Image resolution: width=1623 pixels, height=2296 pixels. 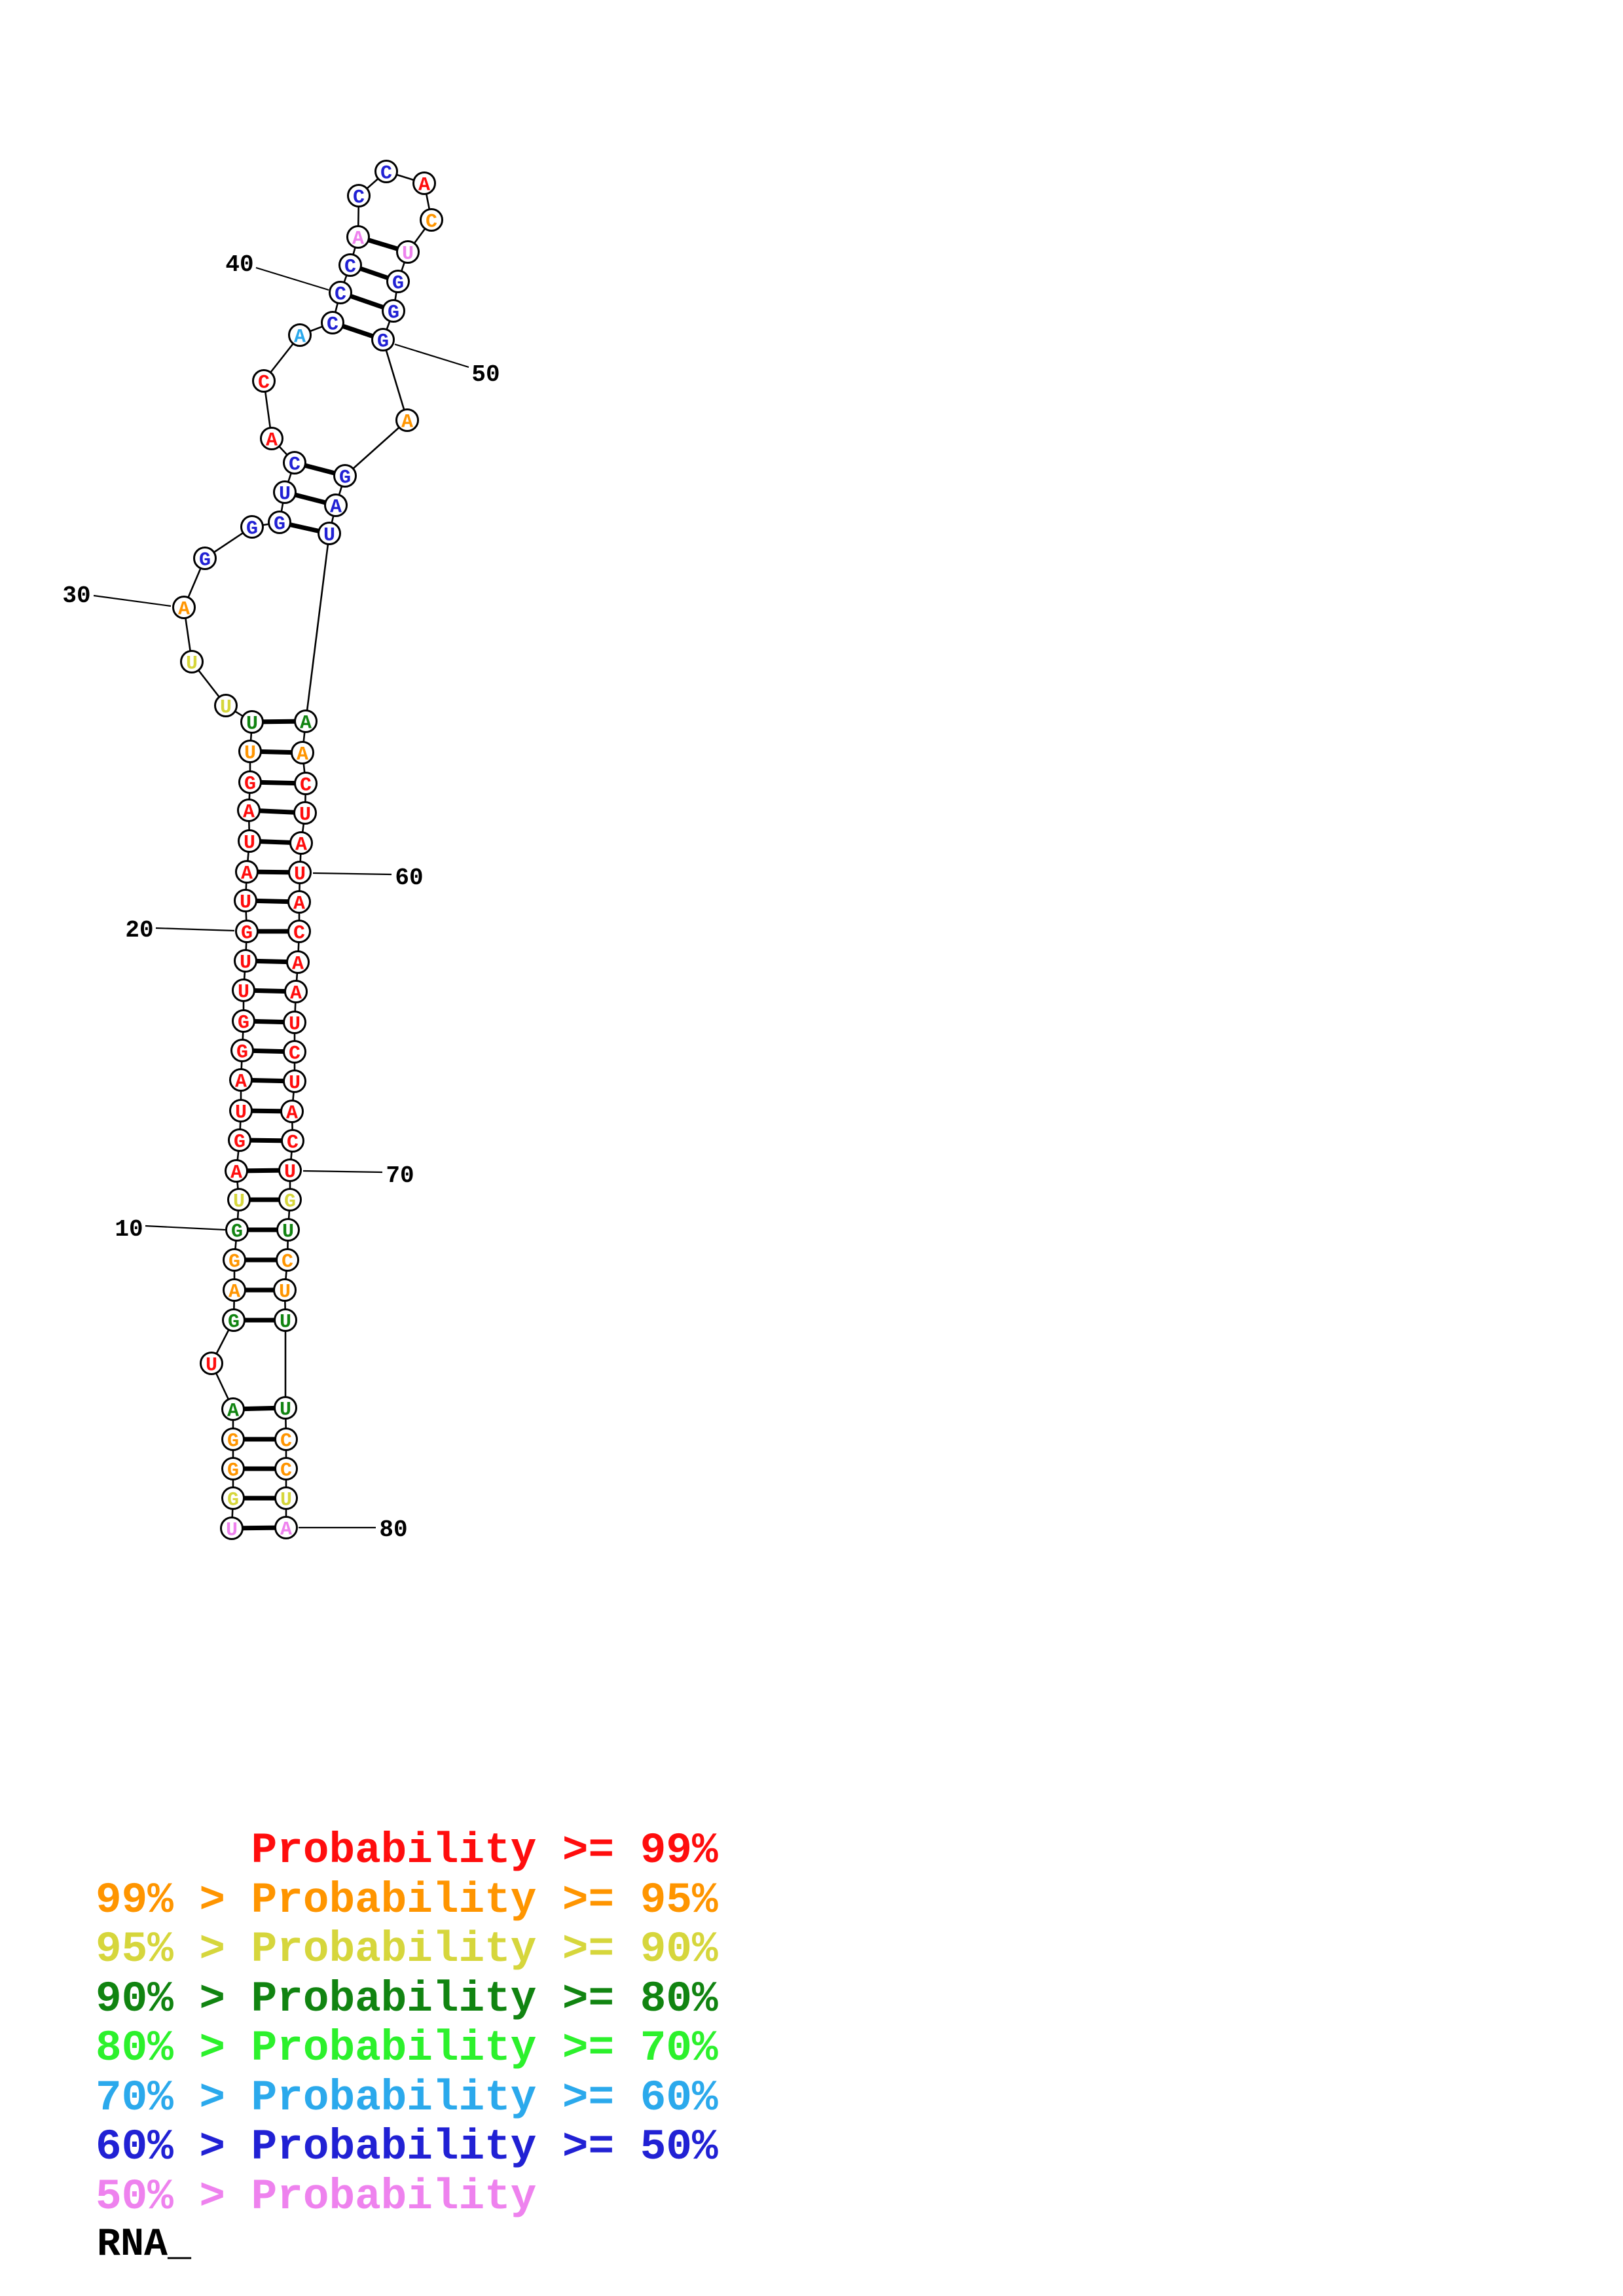 What do you see at coordinates (340, 295) in the screenshot?
I see `nucleotide-letter-40: C` at bounding box center [340, 295].